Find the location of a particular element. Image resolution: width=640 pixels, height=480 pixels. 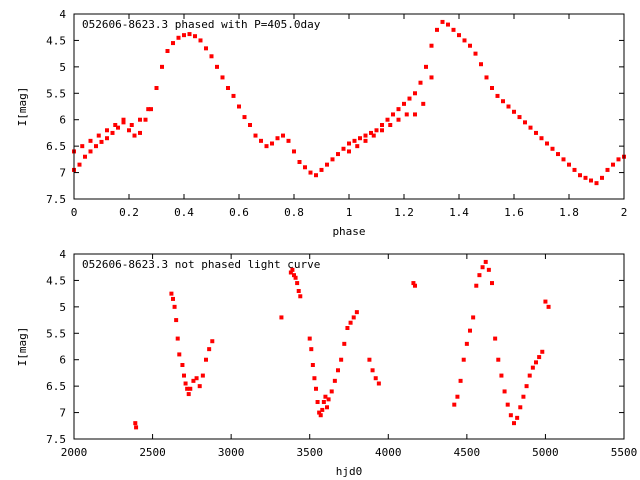

x-tick-label: 1.6 is located at coordinates (514, 212).